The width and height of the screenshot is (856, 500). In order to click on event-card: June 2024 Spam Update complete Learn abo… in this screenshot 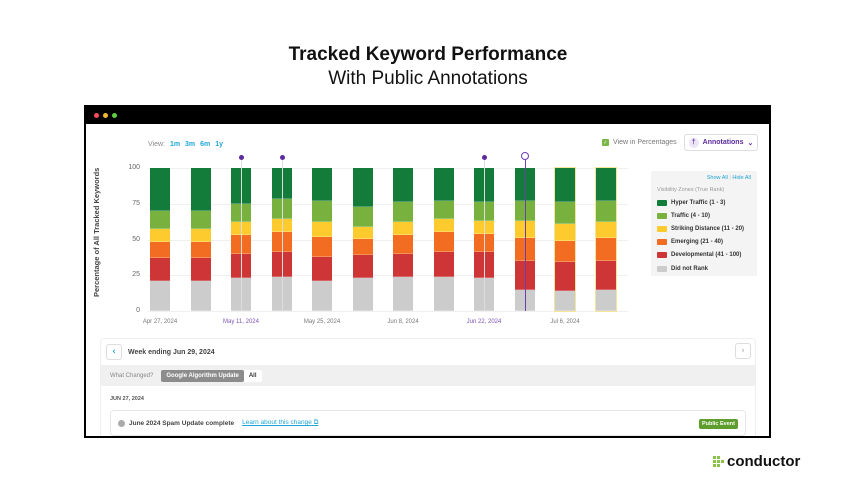, I will do `click(428, 423)`.